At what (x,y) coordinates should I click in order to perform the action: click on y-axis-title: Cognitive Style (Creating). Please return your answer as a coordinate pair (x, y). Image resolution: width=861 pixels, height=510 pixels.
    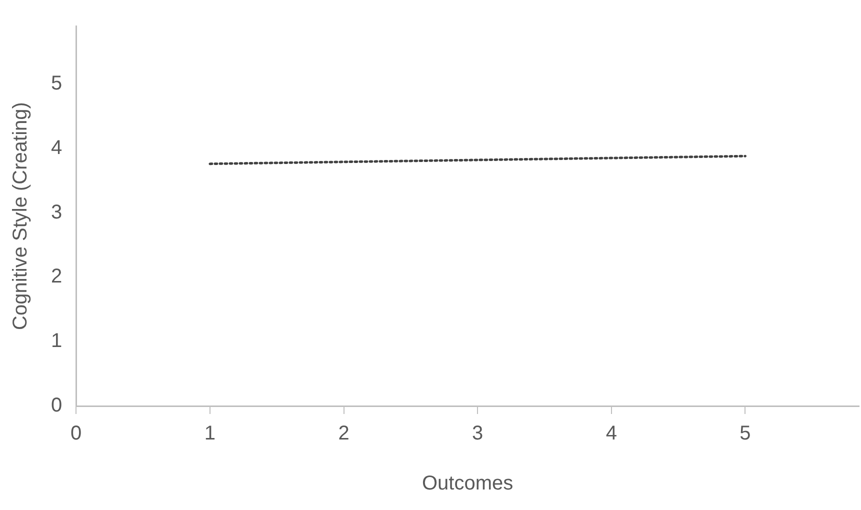
    Looking at the image, I should click on (21, 216).